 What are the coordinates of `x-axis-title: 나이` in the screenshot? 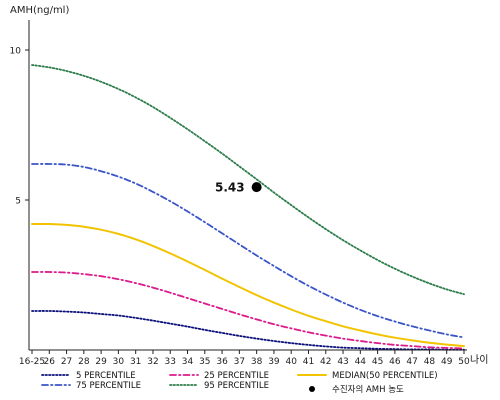 It's located at (479, 360).